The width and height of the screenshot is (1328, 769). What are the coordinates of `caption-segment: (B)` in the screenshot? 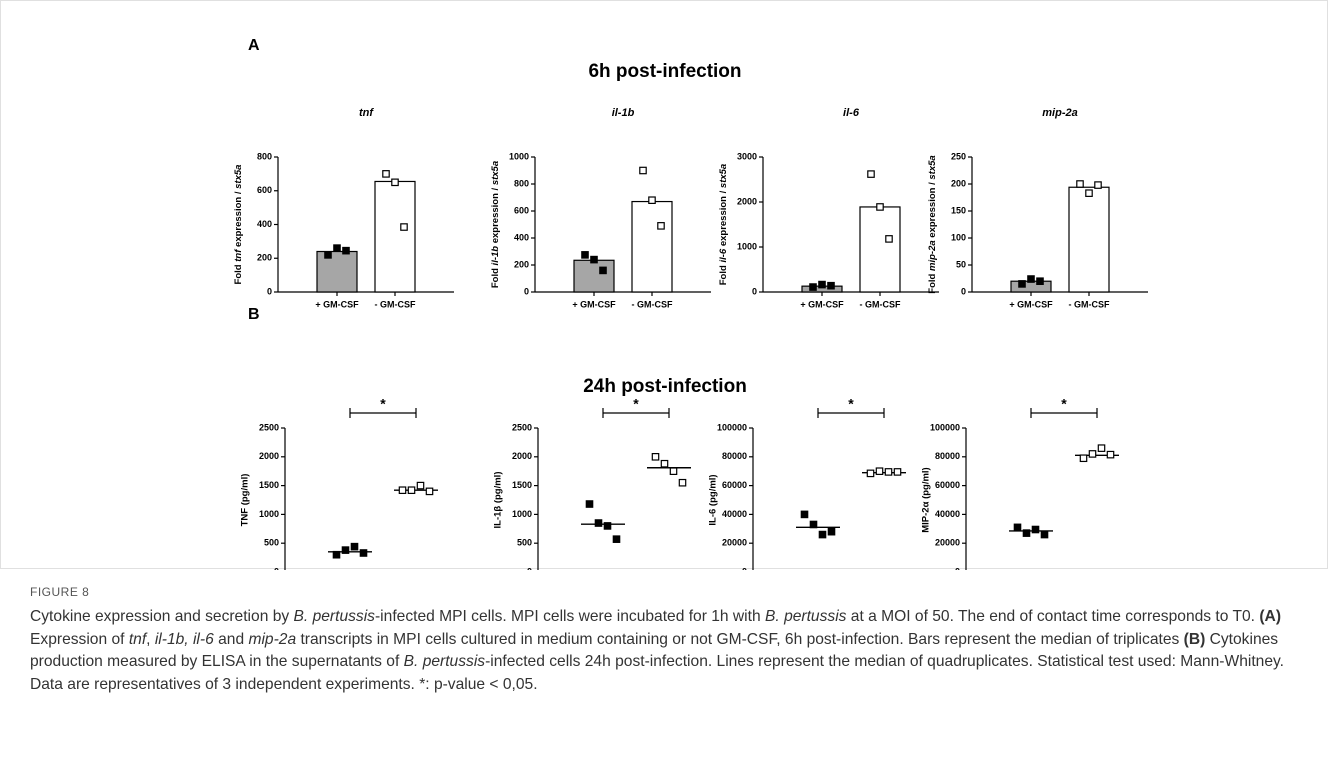 It's located at (1194, 639).